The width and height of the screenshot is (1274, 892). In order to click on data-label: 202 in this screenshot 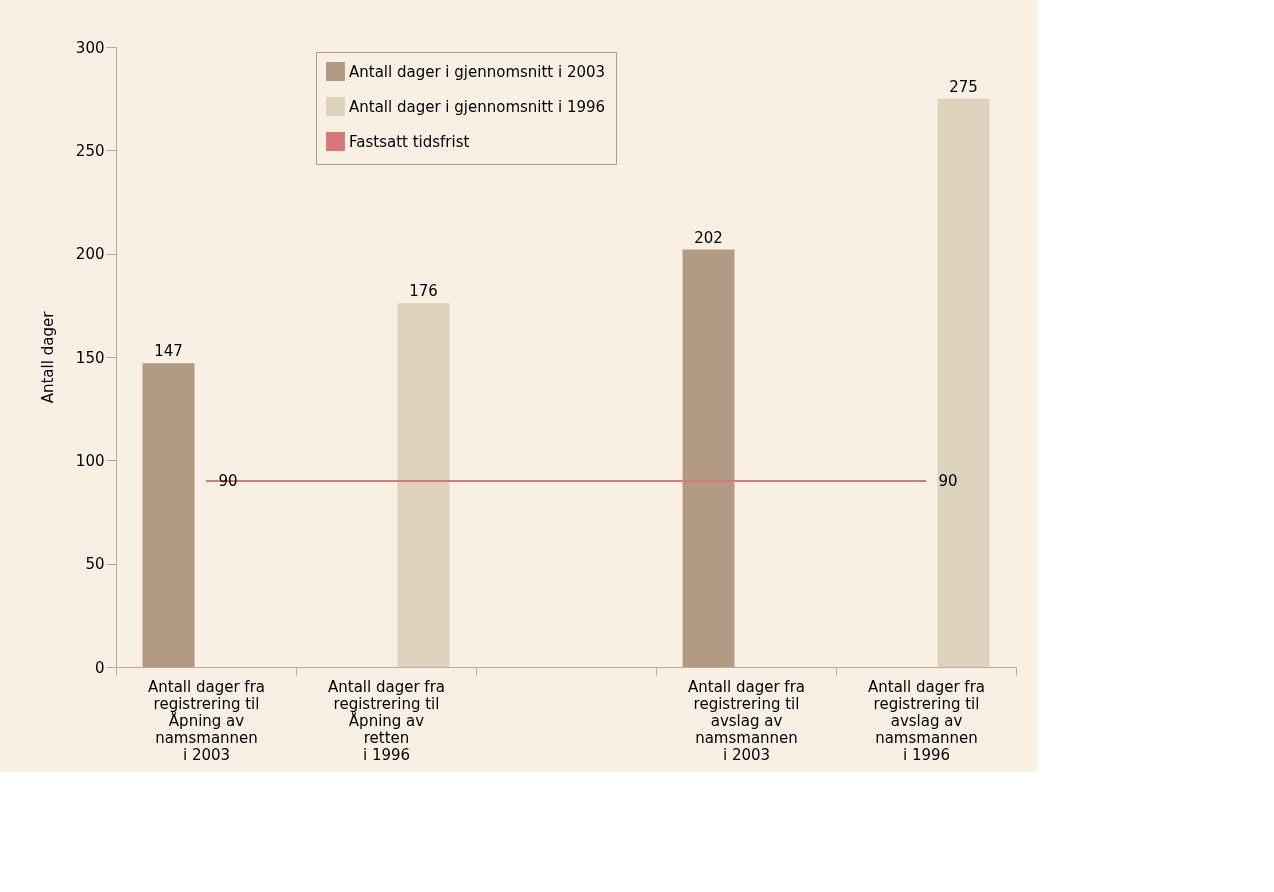, I will do `click(708, 237)`.